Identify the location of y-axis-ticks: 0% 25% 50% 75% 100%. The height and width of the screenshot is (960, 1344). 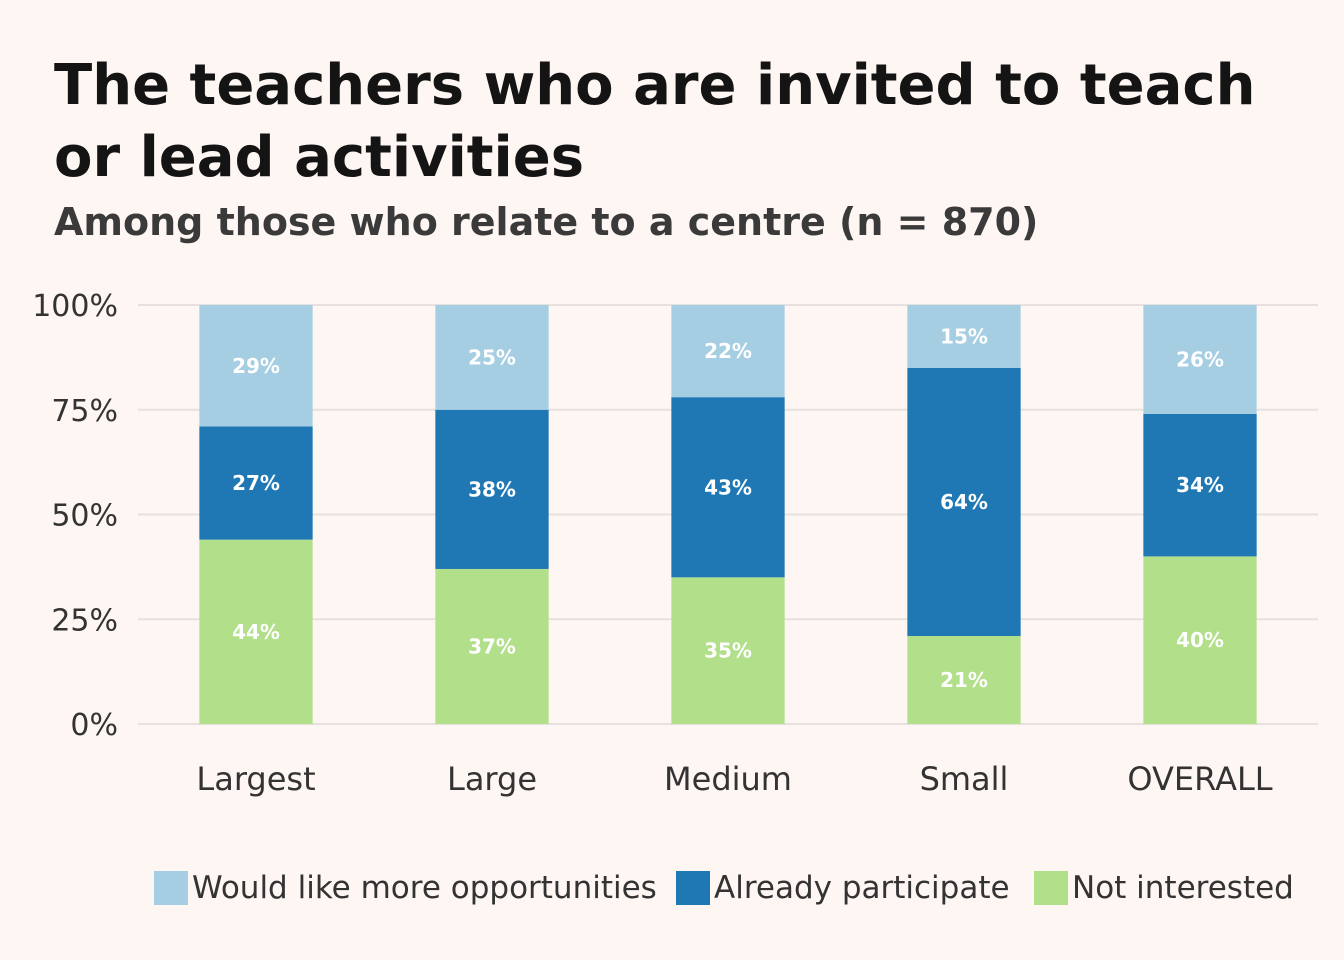
(75, 516).